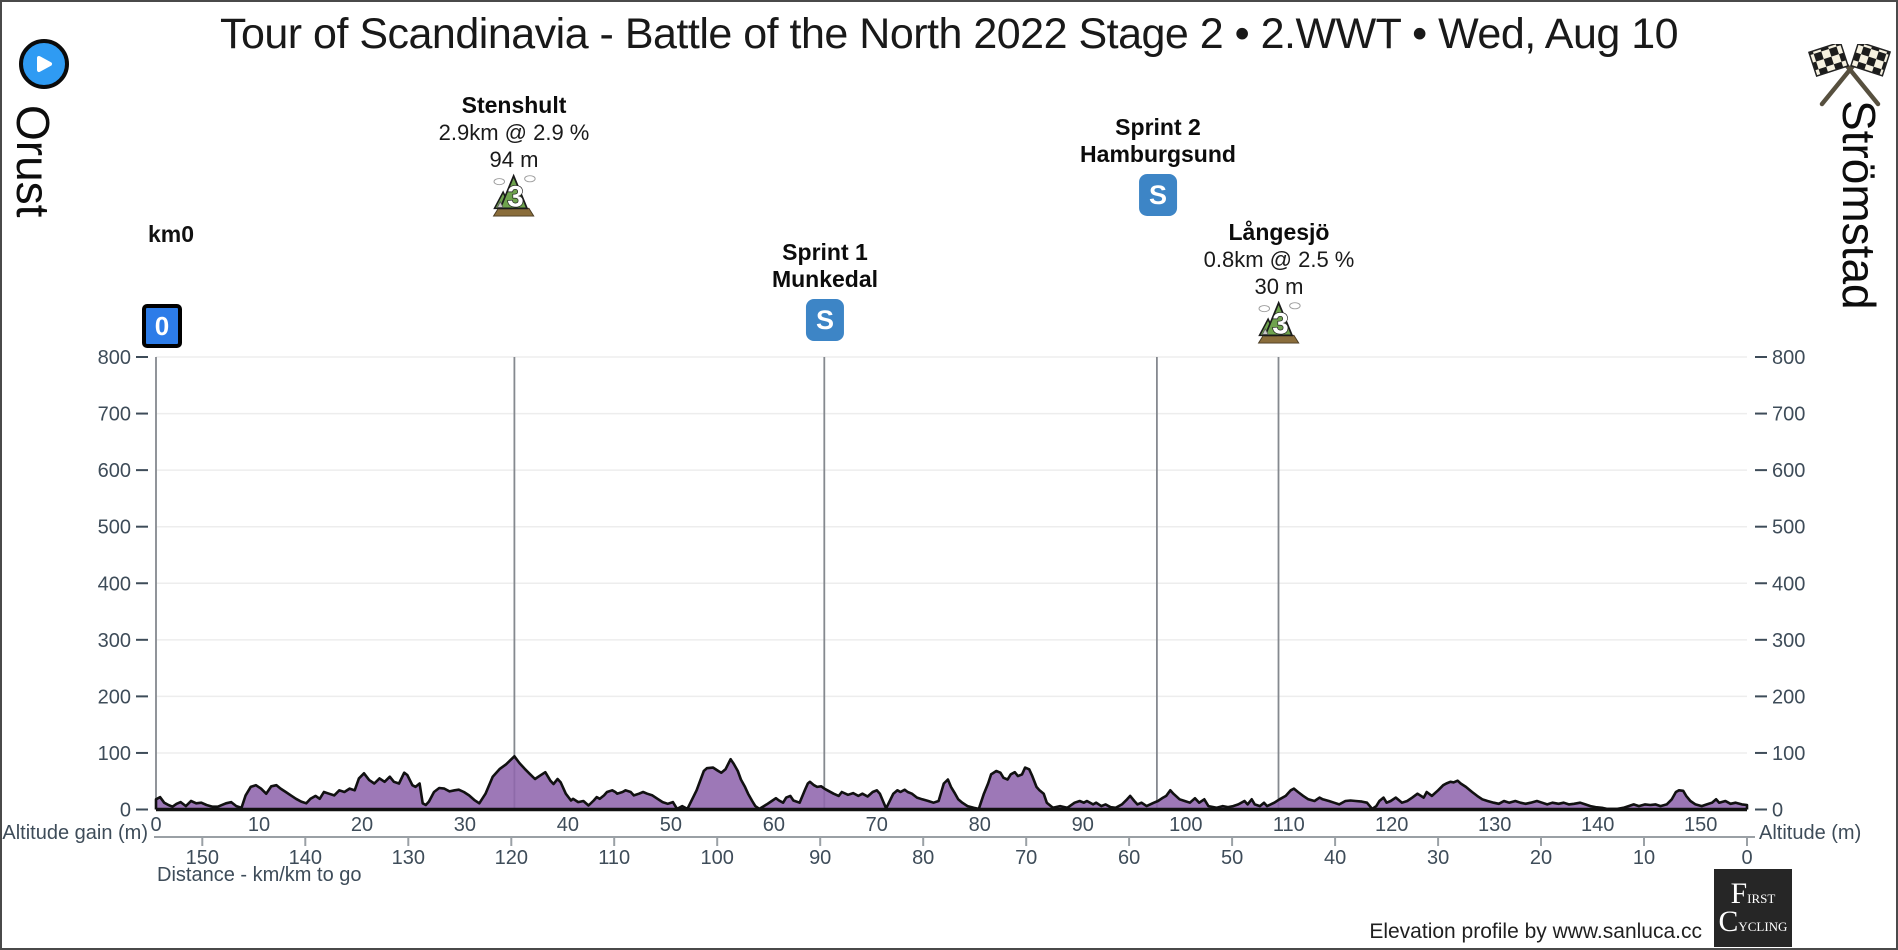 The width and height of the screenshot is (1898, 950). Describe the element at coordinates (1279, 259) in the screenshot. I see `climb-detail: 0.8km @ 2.5 %` at that location.